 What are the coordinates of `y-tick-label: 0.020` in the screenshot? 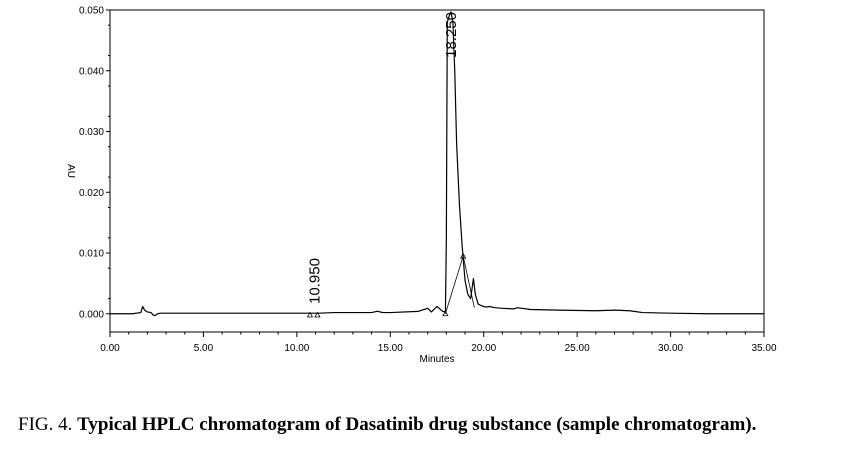 It's located at (91, 193).